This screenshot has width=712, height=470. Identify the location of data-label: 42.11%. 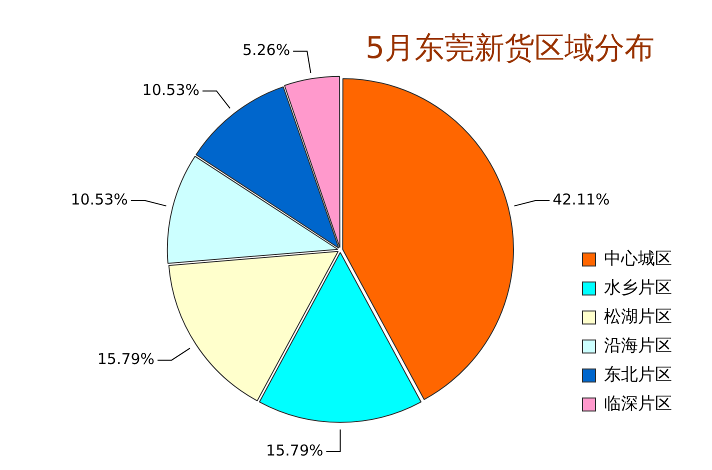
(581, 199).